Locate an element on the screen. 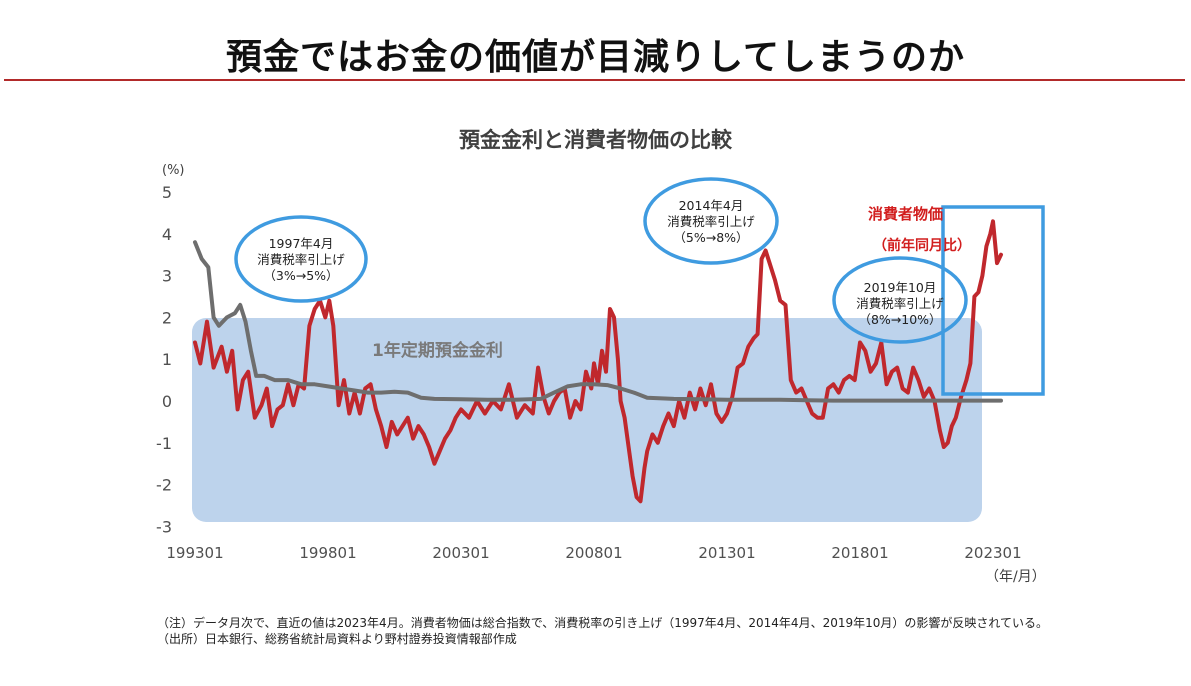 Image resolution: width=1191 pixels, height=686 pixels. cpi-series-label: 消費者物価 is located at coordinates (906, 214).